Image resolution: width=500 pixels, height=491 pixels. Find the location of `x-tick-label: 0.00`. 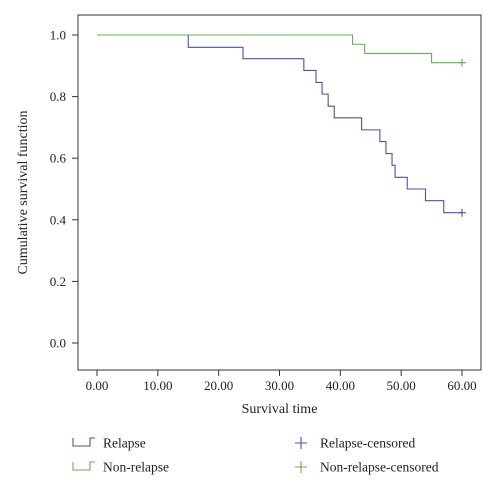

x-tick-label: 0.00 is located at coordinates (97, 385).